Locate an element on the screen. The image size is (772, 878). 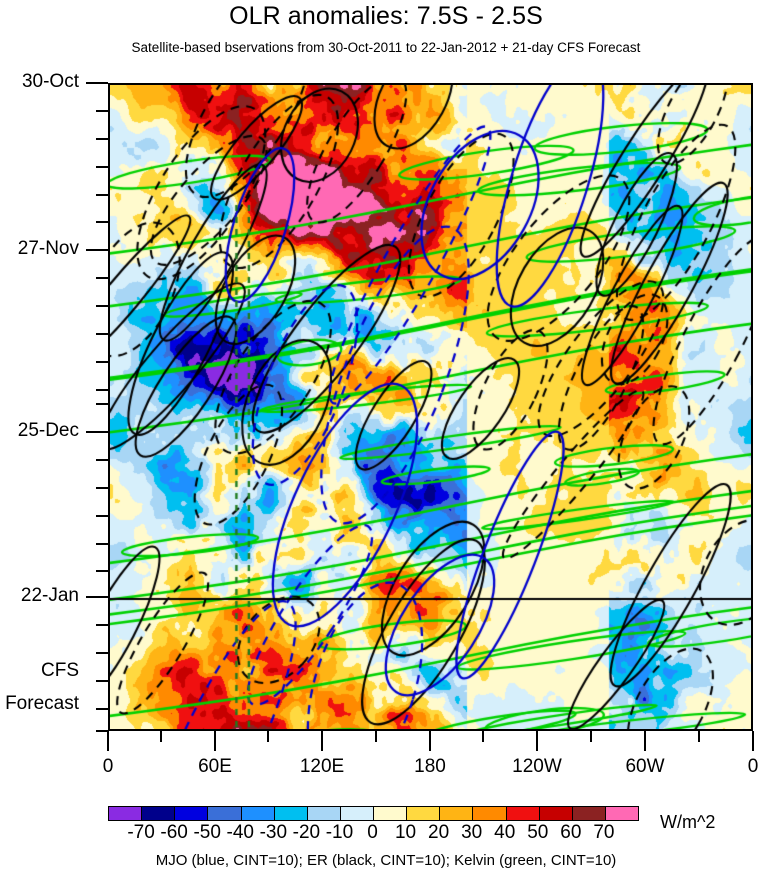
colorbar-tick-label: 40 is located at coordinates (505, 832).